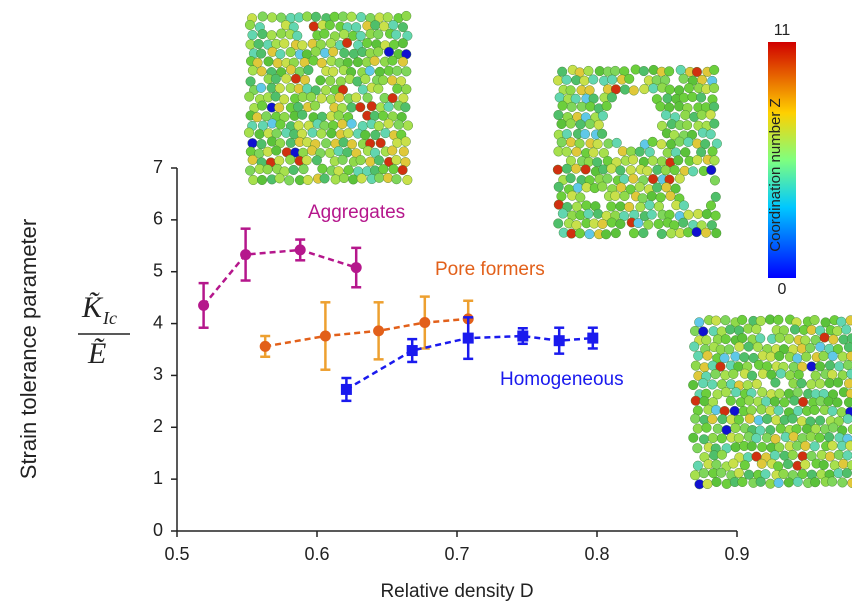  Describe the element at coordinates (158, 478) in the screenshot. I see `y-tick-label: 1` at that location.